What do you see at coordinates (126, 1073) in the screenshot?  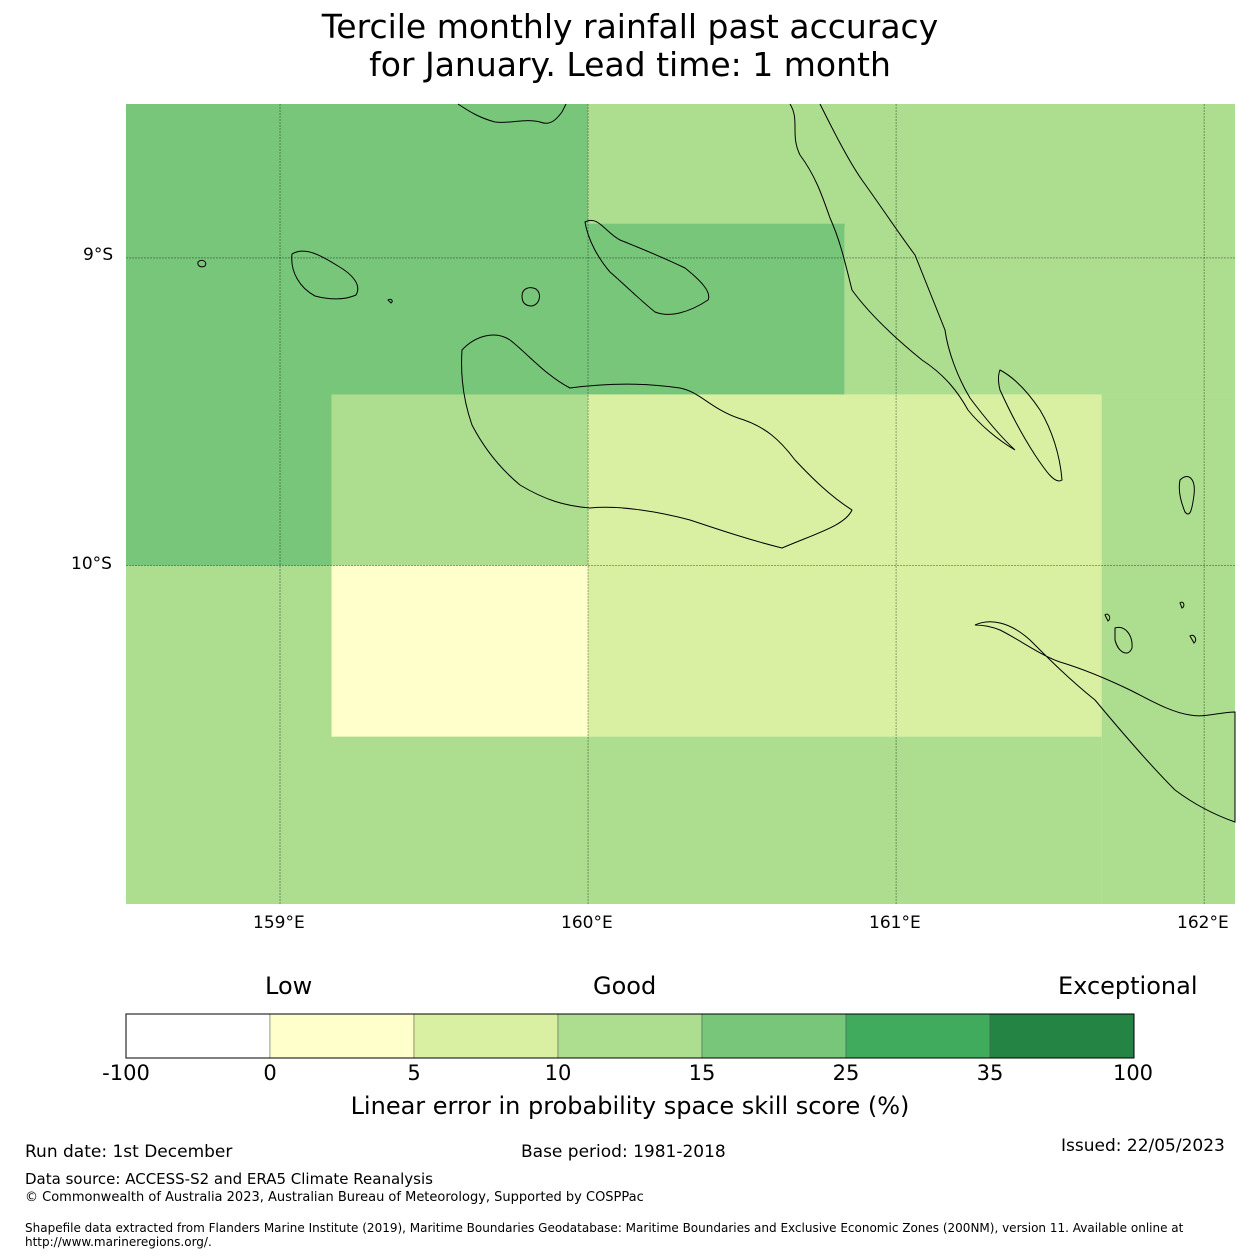 I see `colorbar-tick: -100` at bounding box center [126, 1073].